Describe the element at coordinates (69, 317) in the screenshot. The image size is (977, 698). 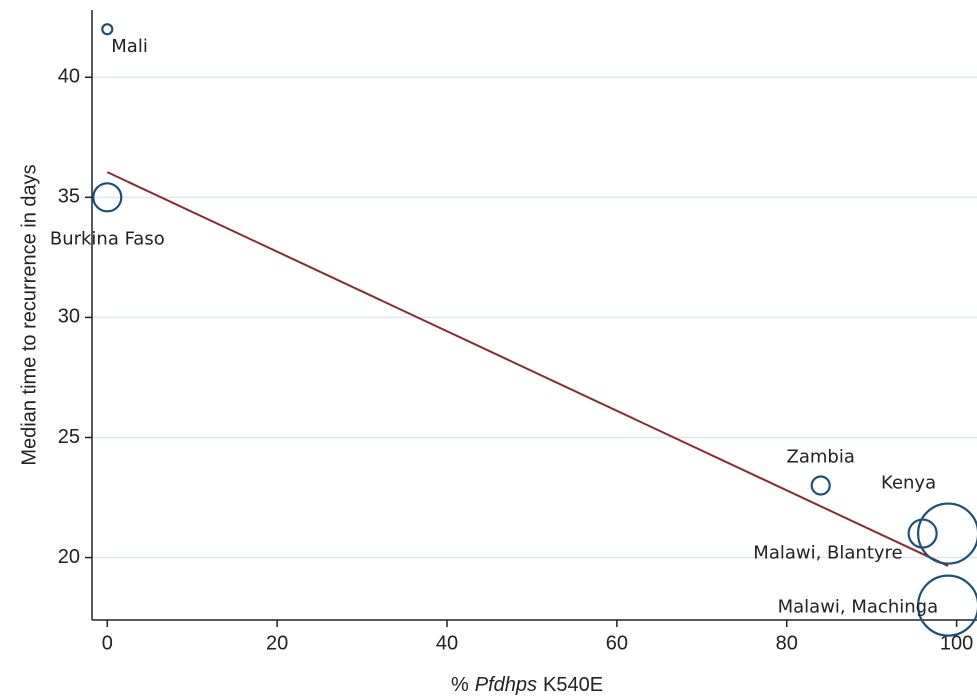
I see `y-tick-label: 30` at that location.